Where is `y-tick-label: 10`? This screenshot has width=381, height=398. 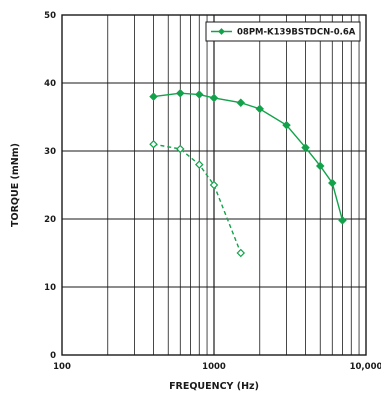 y-tick-label: 10 is located at coordinates (50, 288).